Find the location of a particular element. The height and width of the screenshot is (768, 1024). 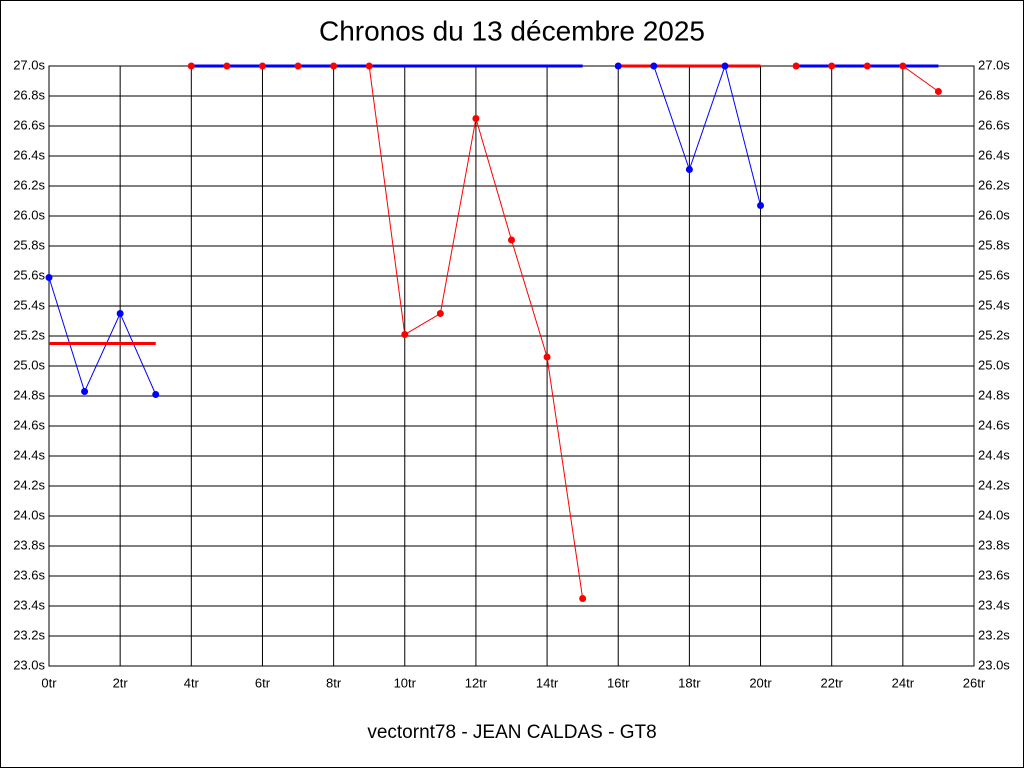

y-tick-label: 24.2s is located at coordinates (29, 484).